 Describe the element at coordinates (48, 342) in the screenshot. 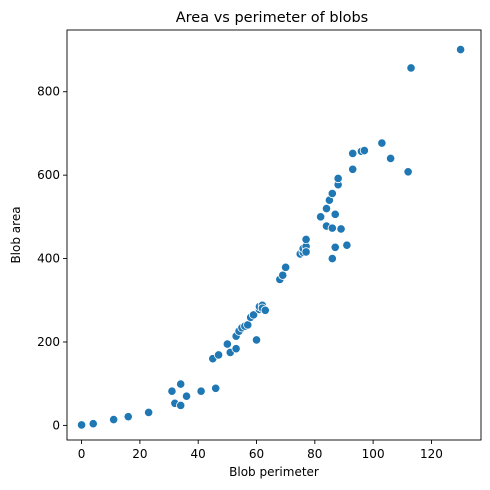

I see `y-tick-label: 200` at that location.